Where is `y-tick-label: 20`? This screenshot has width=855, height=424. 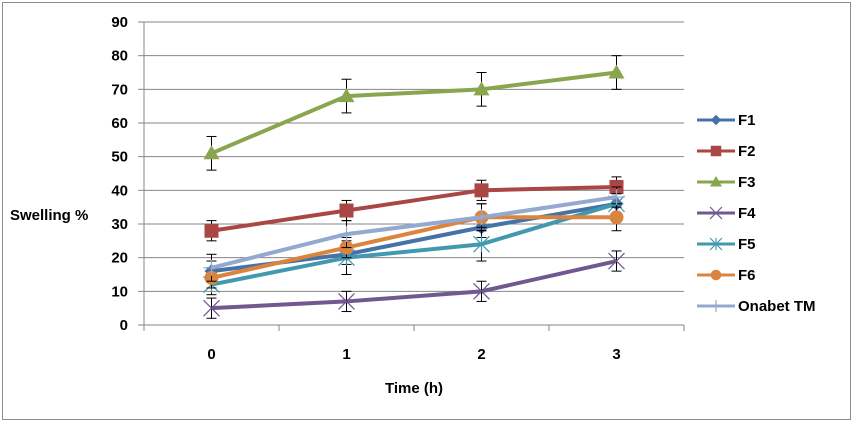
y-tick-label: 20 is located at coordinates (119, 258).